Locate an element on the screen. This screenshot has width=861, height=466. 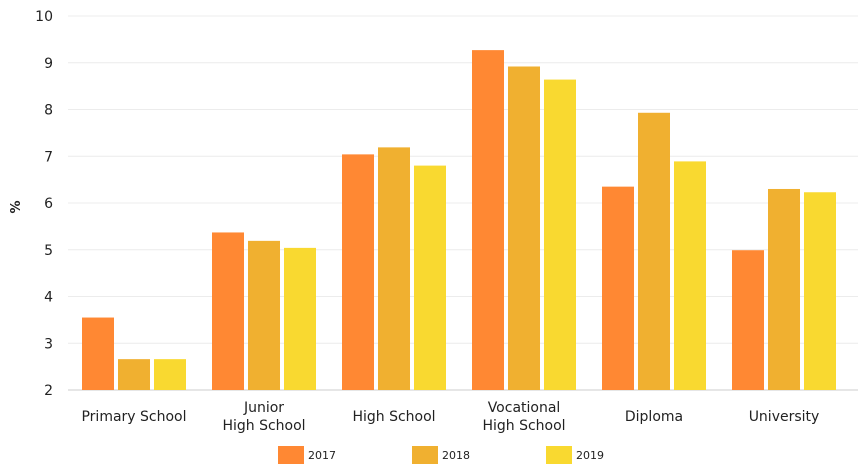
legend-label: 2019 is located at coordinates (590, 455).